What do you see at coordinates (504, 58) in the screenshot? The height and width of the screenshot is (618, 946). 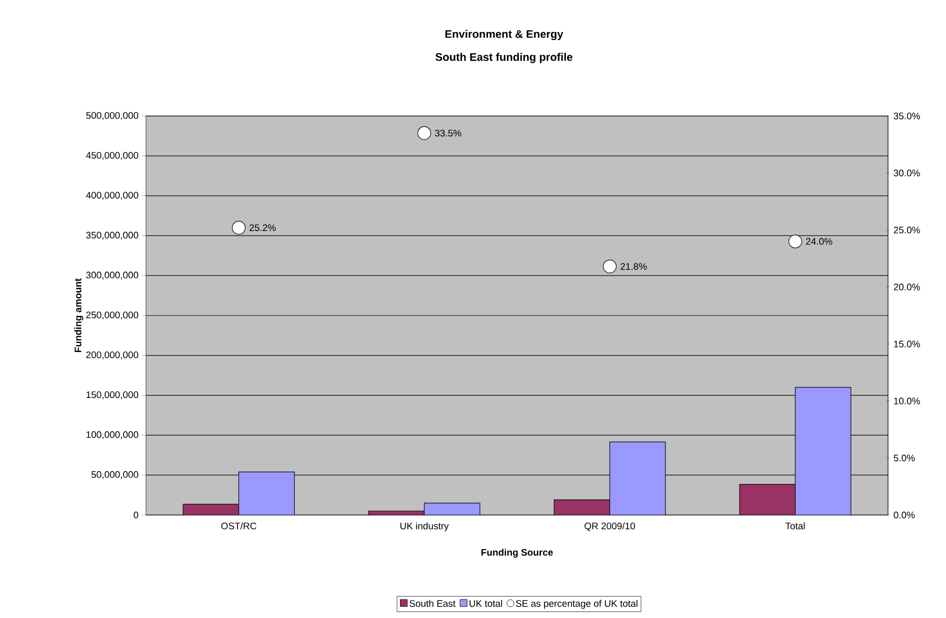 I see `chart-subtitle: South East funding profile` at bounding box center [504, 58].